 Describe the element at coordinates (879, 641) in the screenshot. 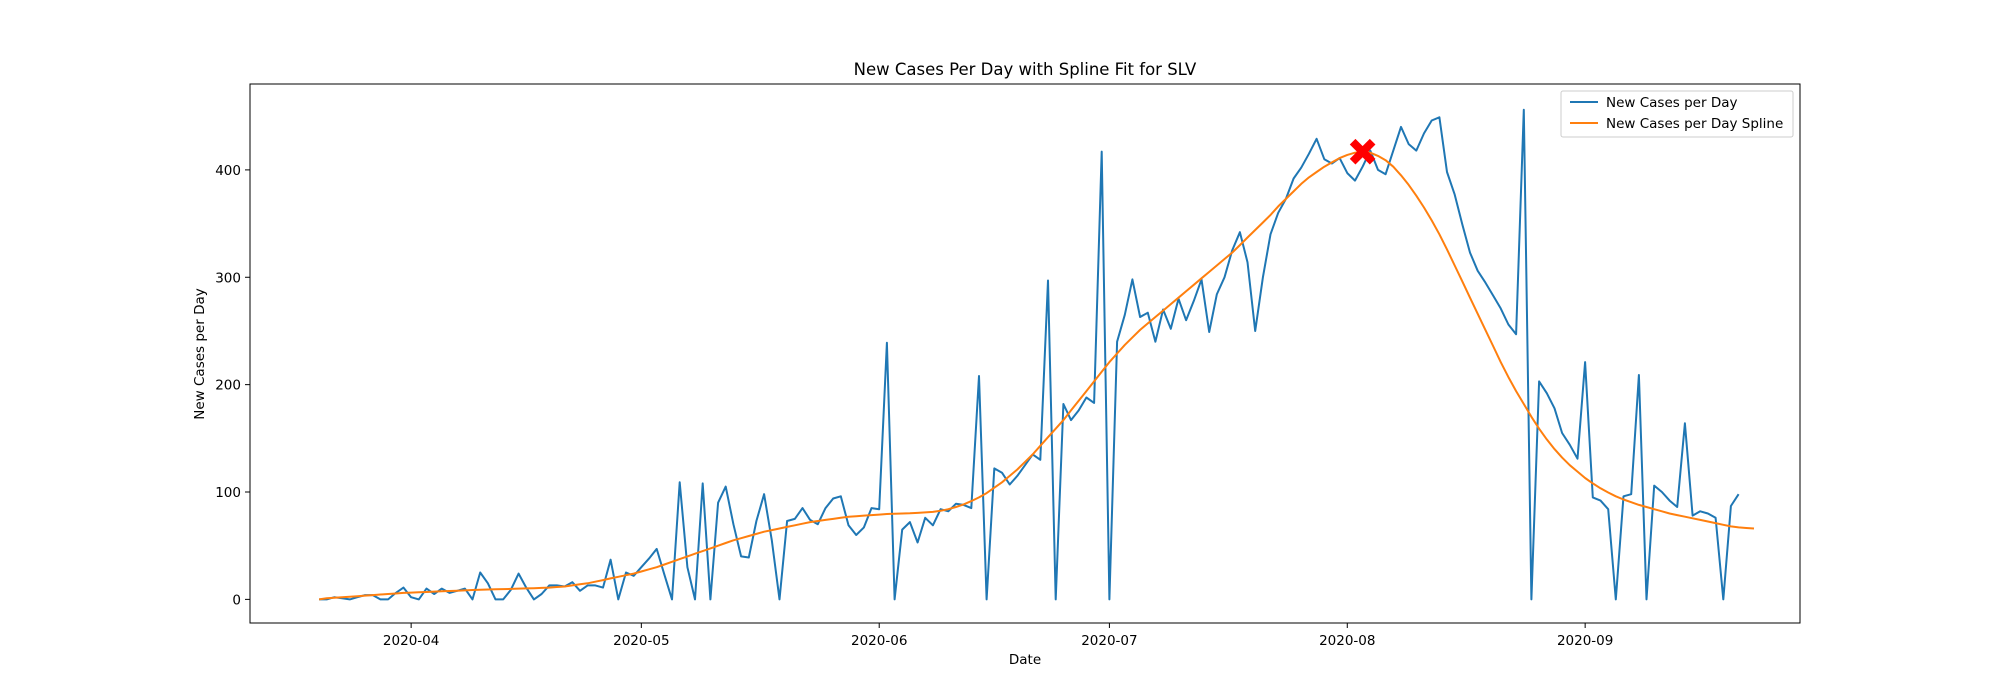

I see `x-tick-label: 2020-06` at that location.